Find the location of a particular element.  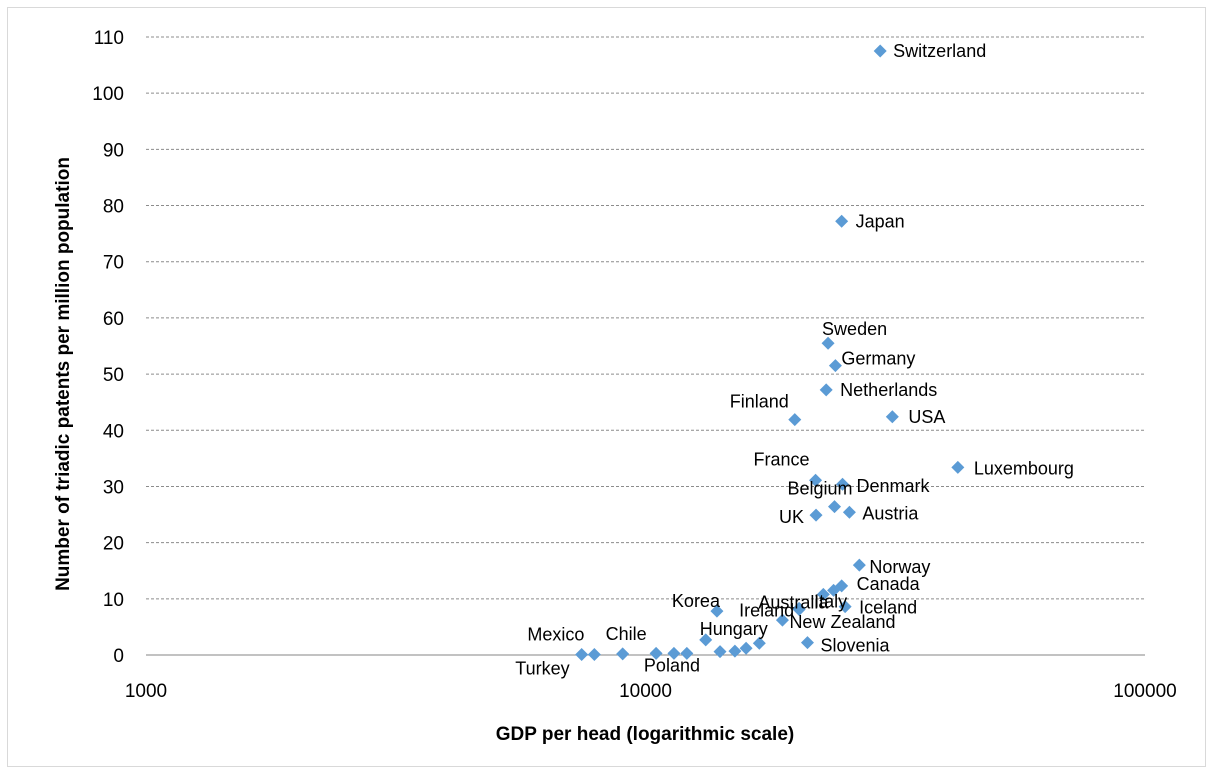

point-label: Korea is located at coordinates (696, 601).